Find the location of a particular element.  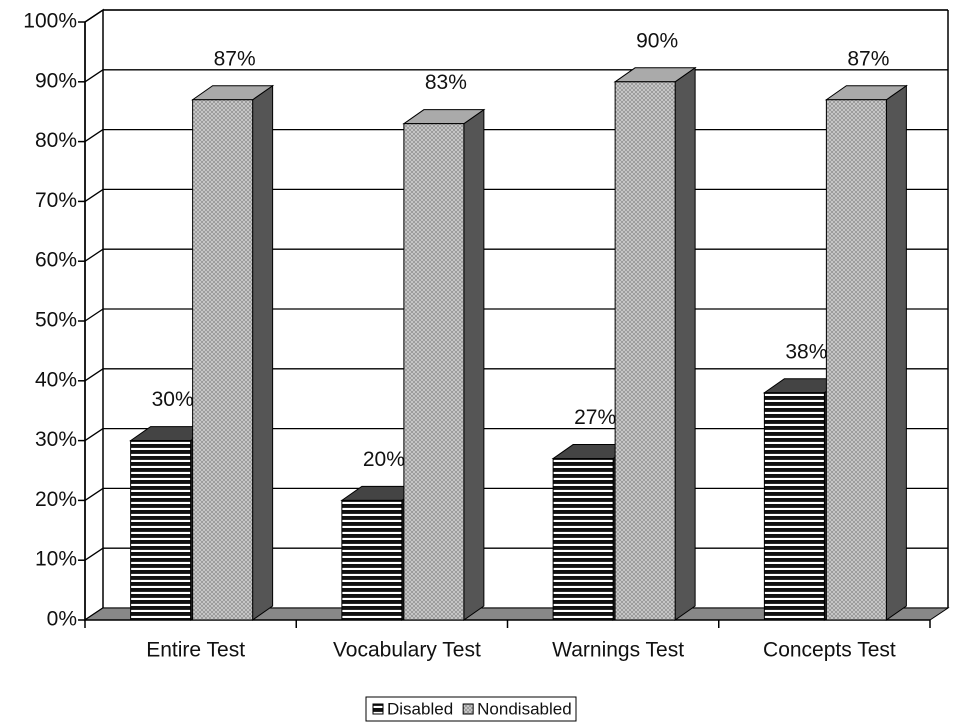

value-label: 83% is located at coordinates (446, 82).